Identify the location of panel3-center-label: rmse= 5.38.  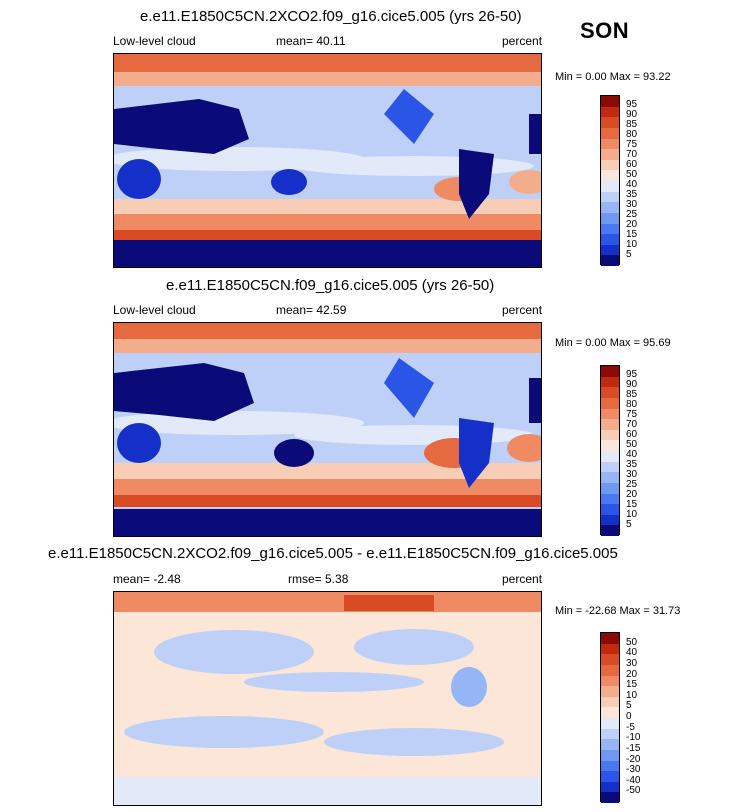
(318, 579).